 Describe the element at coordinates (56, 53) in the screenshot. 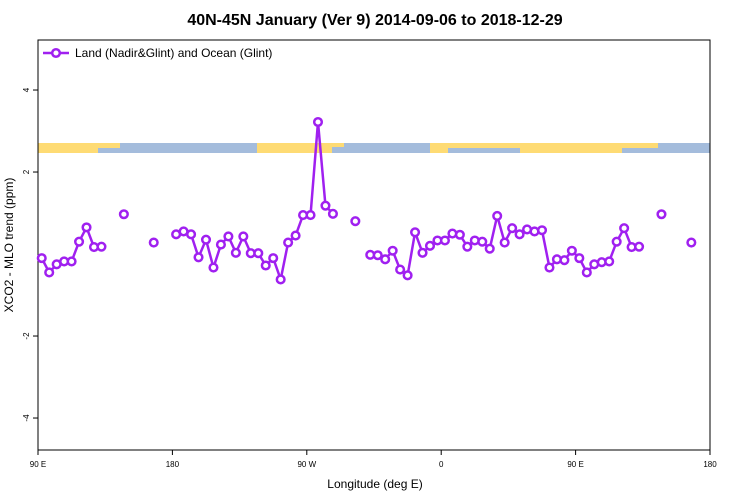

I see `legend-swatch-marker` at that location.